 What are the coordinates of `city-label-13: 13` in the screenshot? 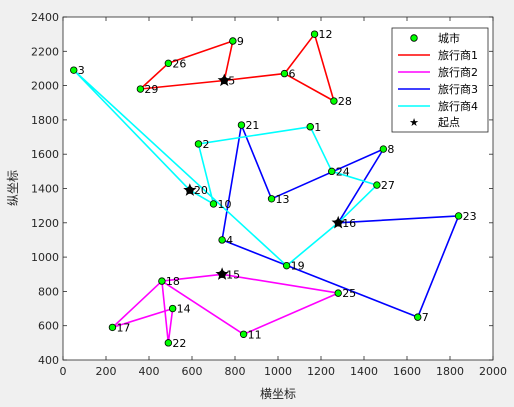 It's located at (283, 199).